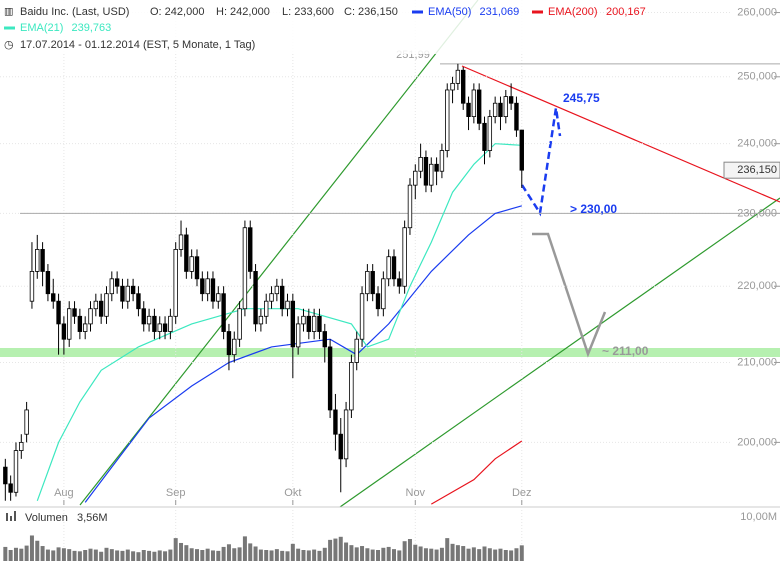 Image resolution: width=780 pixels, height=561 pixels. What do you see at coordinates (177, 12) in the screenshot?
I see `ohlc: O: 242,000` at bounding box center [177, 12].